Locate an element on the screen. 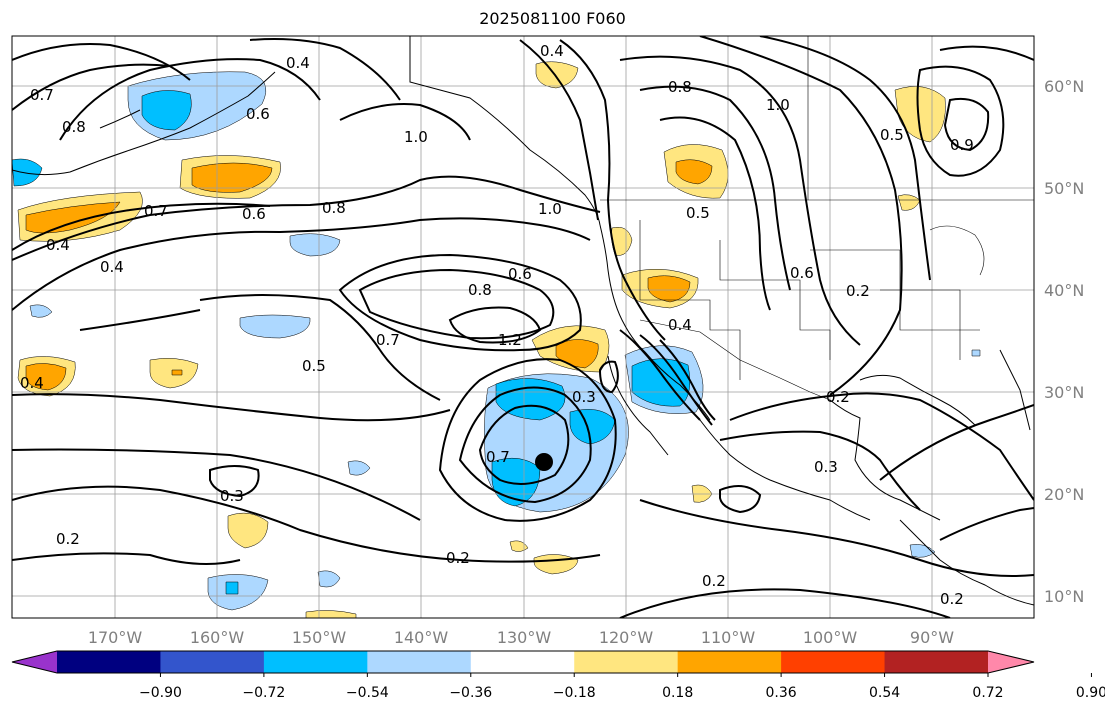 The width and height of the screenshot is (1105, 712). lat-tick-label: 50°N is located at coordinates (1064, 188).